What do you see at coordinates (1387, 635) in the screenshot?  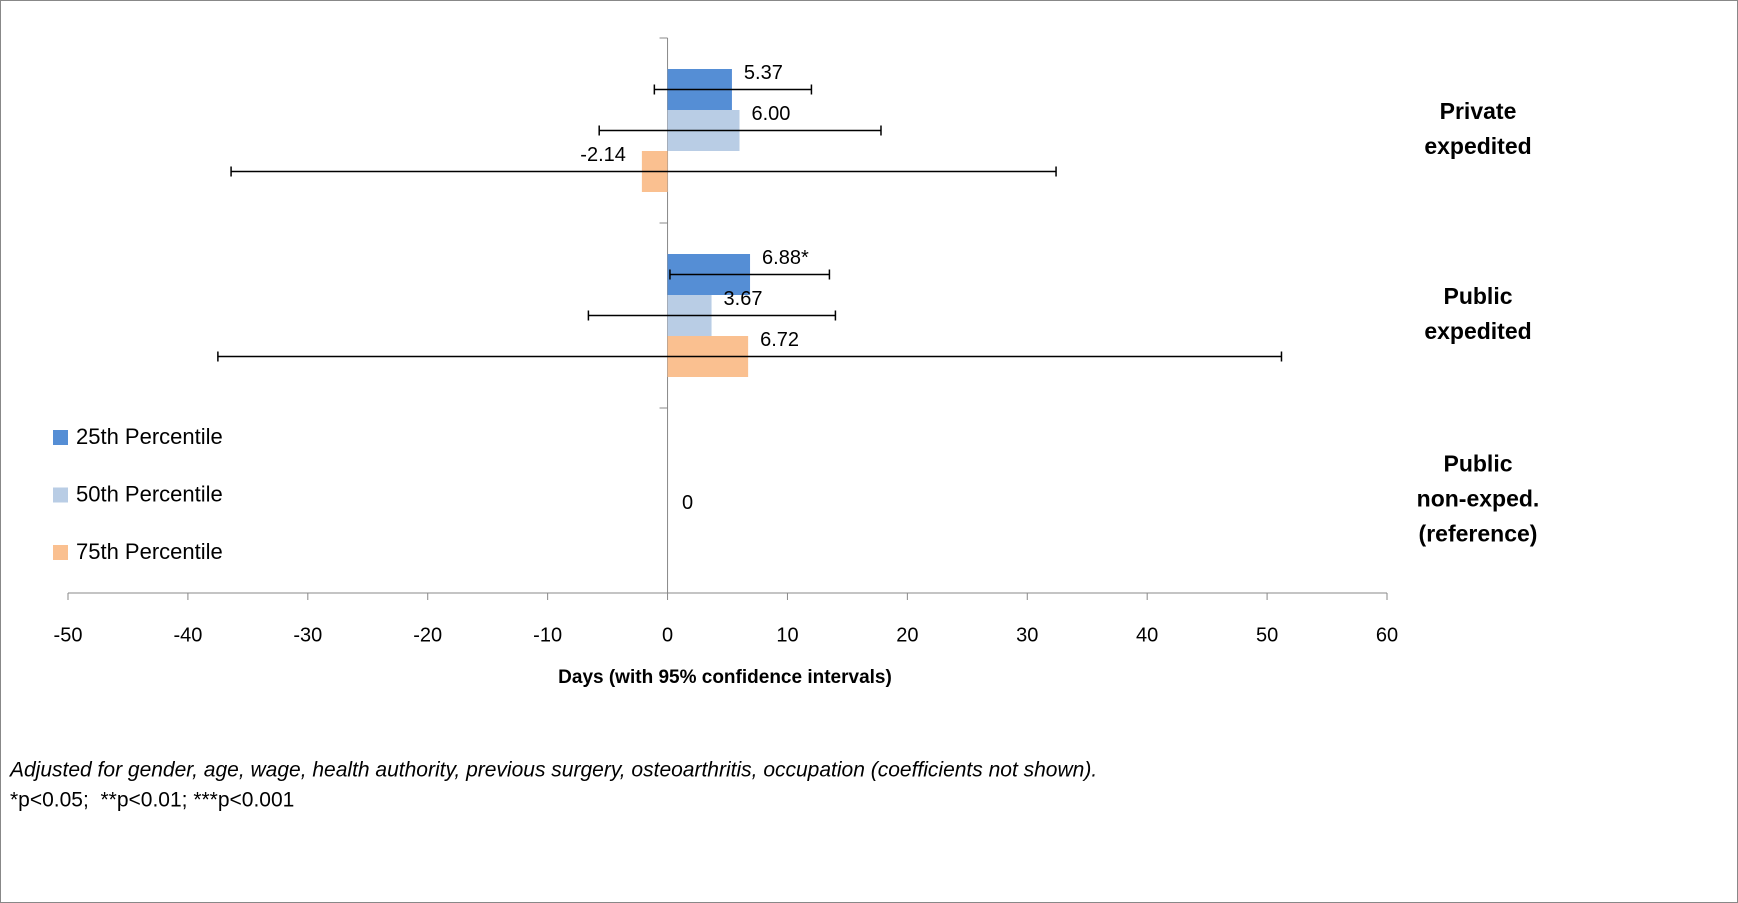 I see `x-tick-label: 60` at bounding box center [1387, 635].